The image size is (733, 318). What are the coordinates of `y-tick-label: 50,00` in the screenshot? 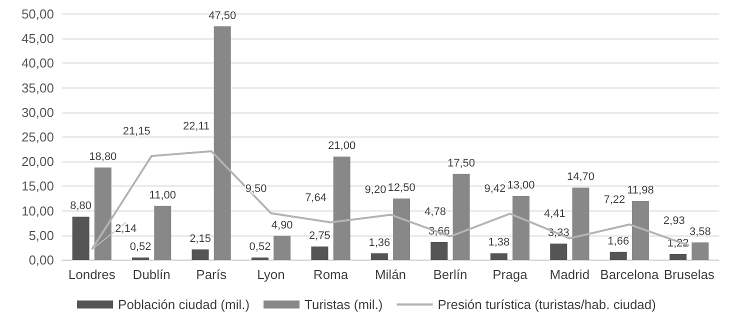 It's located at (37, 14).